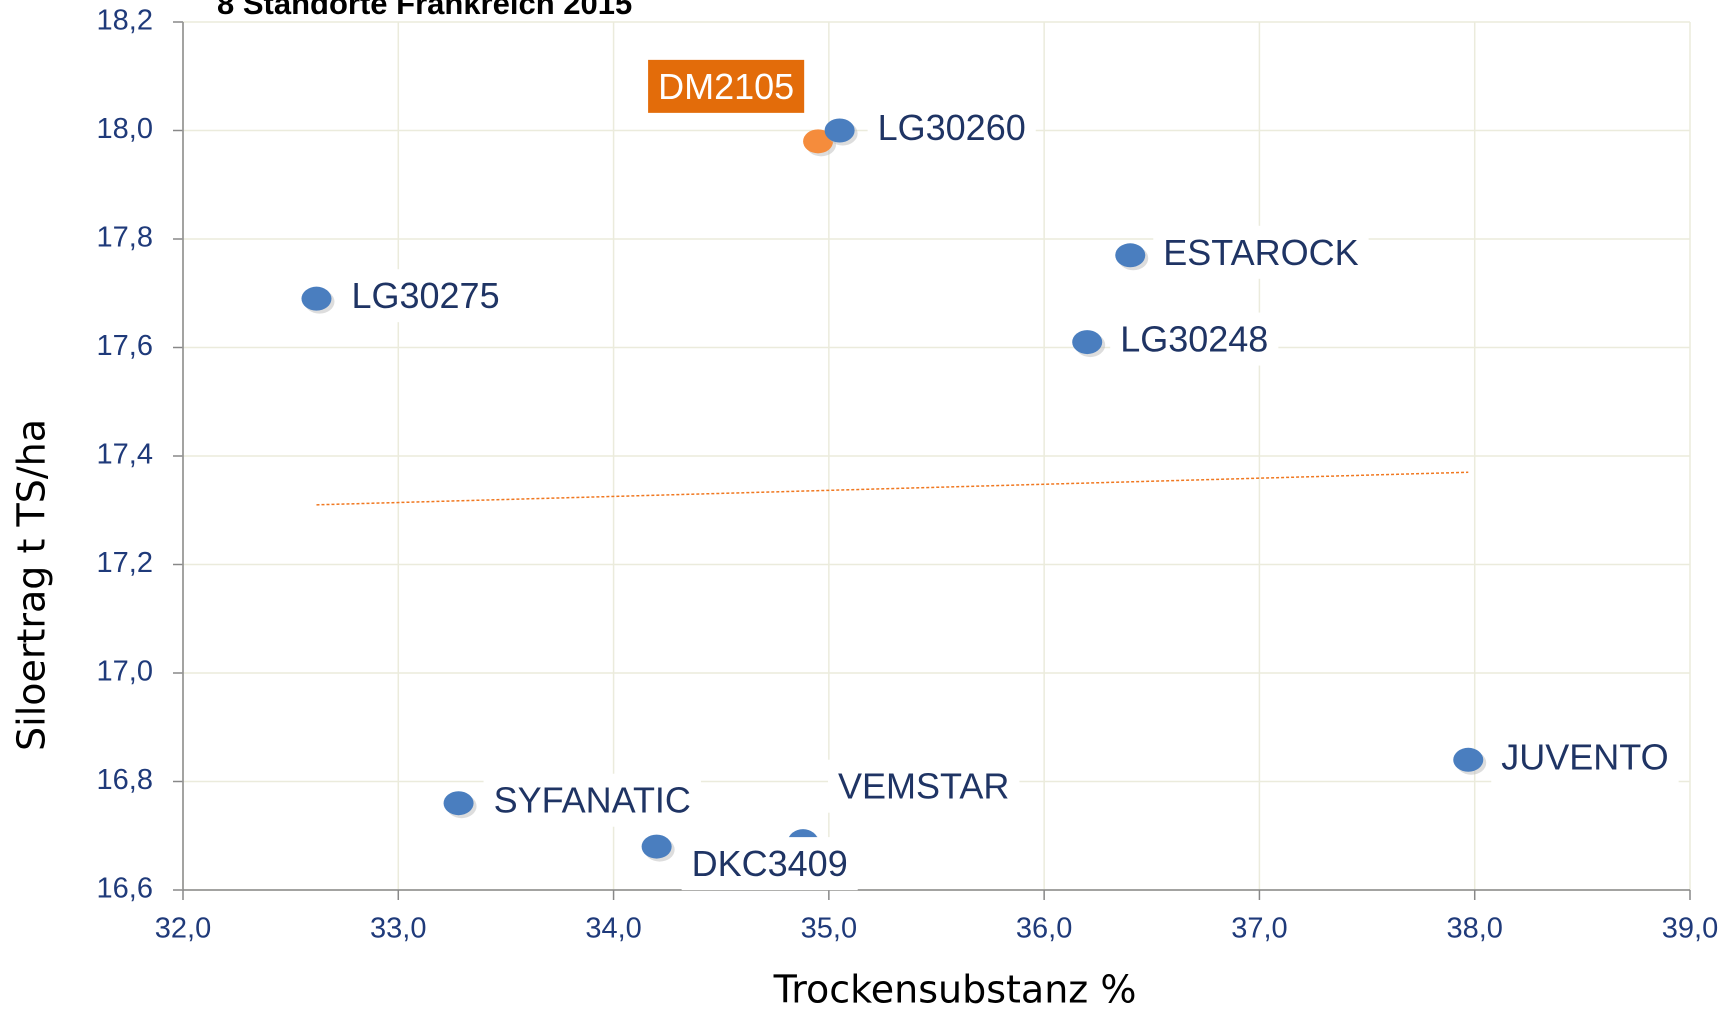 The height and width of the screenshot is (1009, 1728). I want to click on point-label: LG30248, so click(1194, 339).